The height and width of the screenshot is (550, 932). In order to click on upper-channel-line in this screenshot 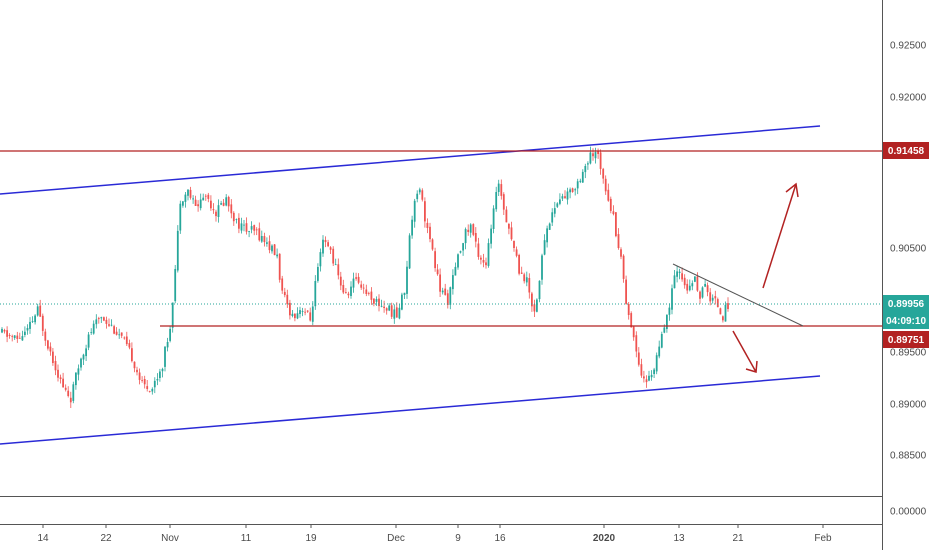, I will do `click(410, 160)`.